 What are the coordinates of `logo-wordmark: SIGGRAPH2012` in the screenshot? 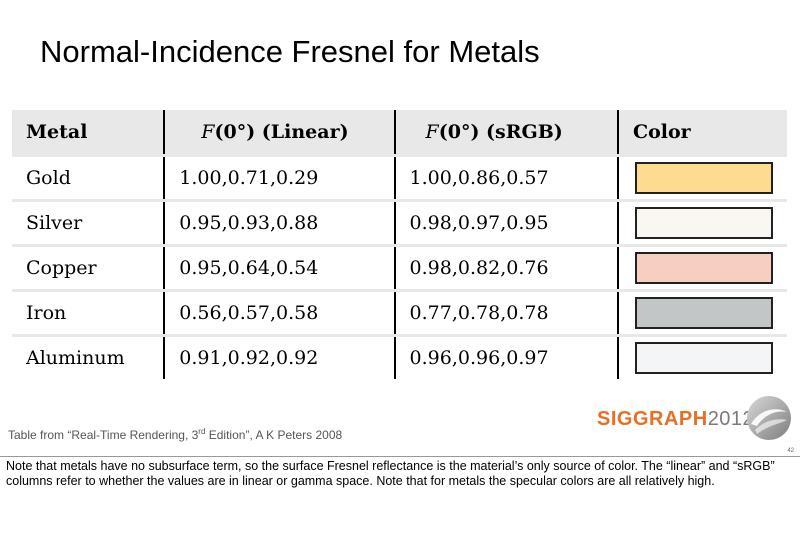 It's located at (675, 419).